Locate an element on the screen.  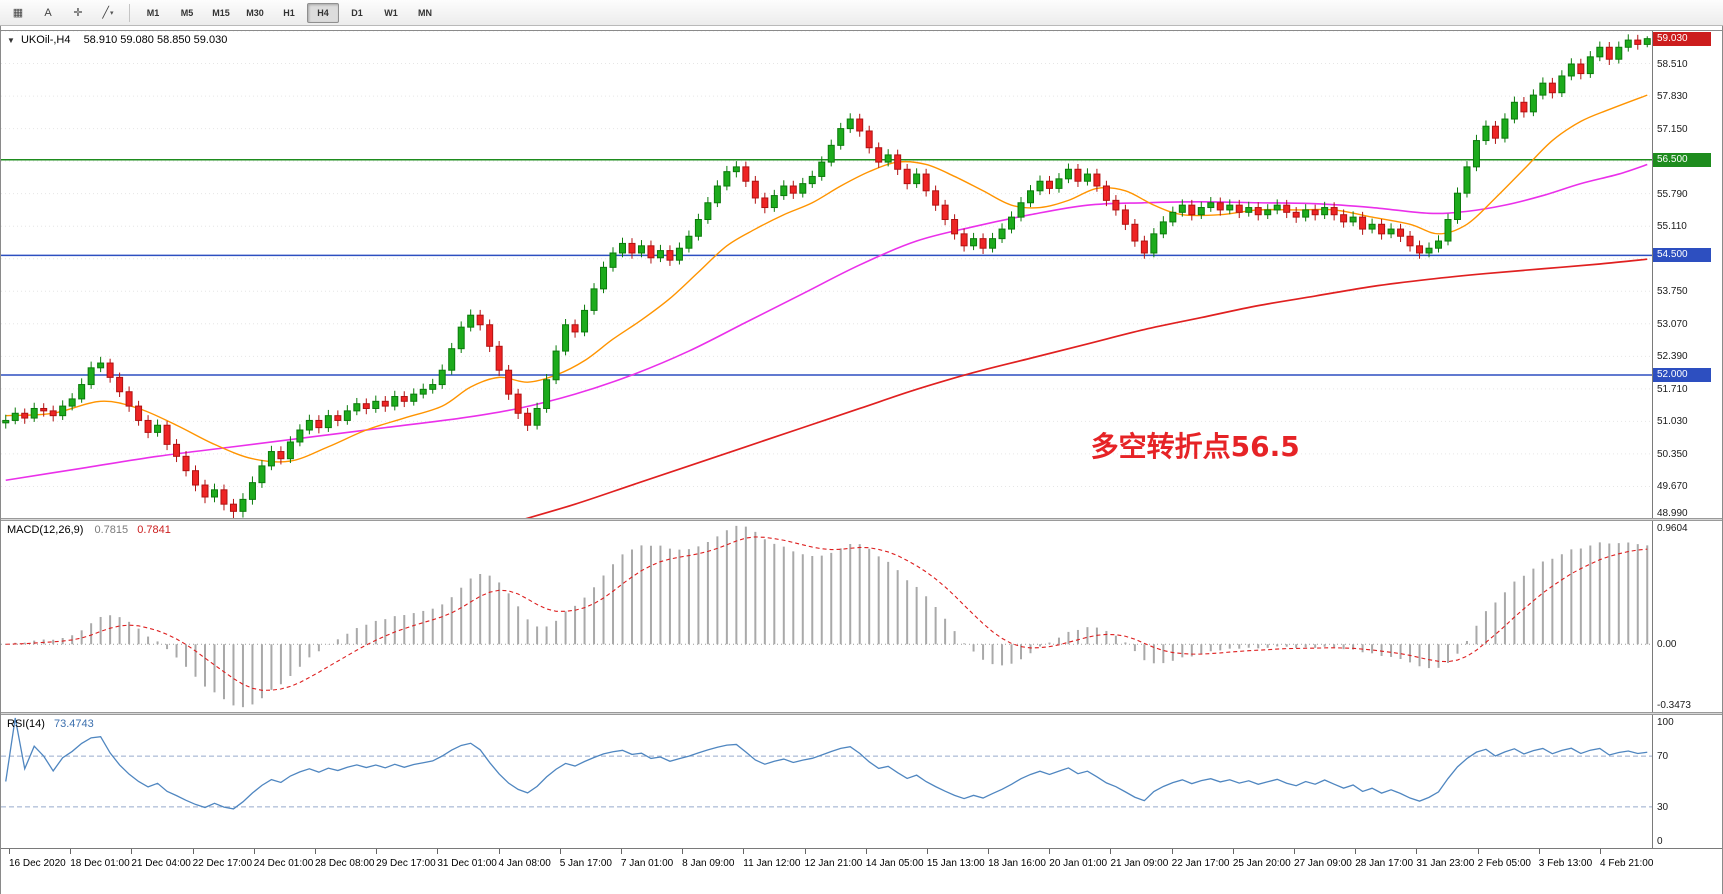
time-label: 12 Jan 21:00 is located at coordinates (833, 863).